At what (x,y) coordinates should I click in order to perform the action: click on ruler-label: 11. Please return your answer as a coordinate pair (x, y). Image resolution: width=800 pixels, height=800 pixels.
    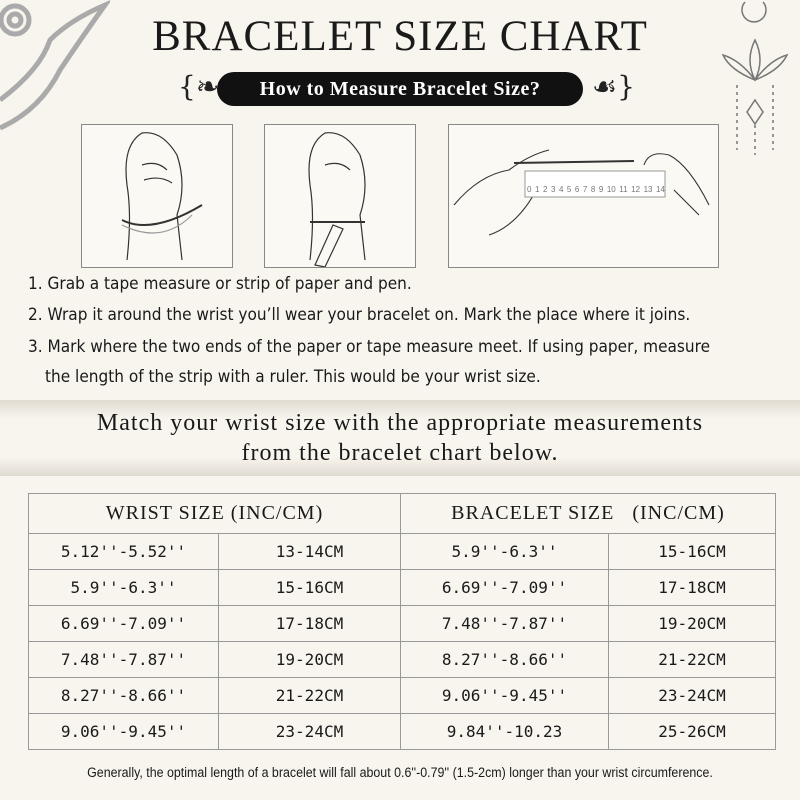
    Looking at the image, I should click on (623, 189).